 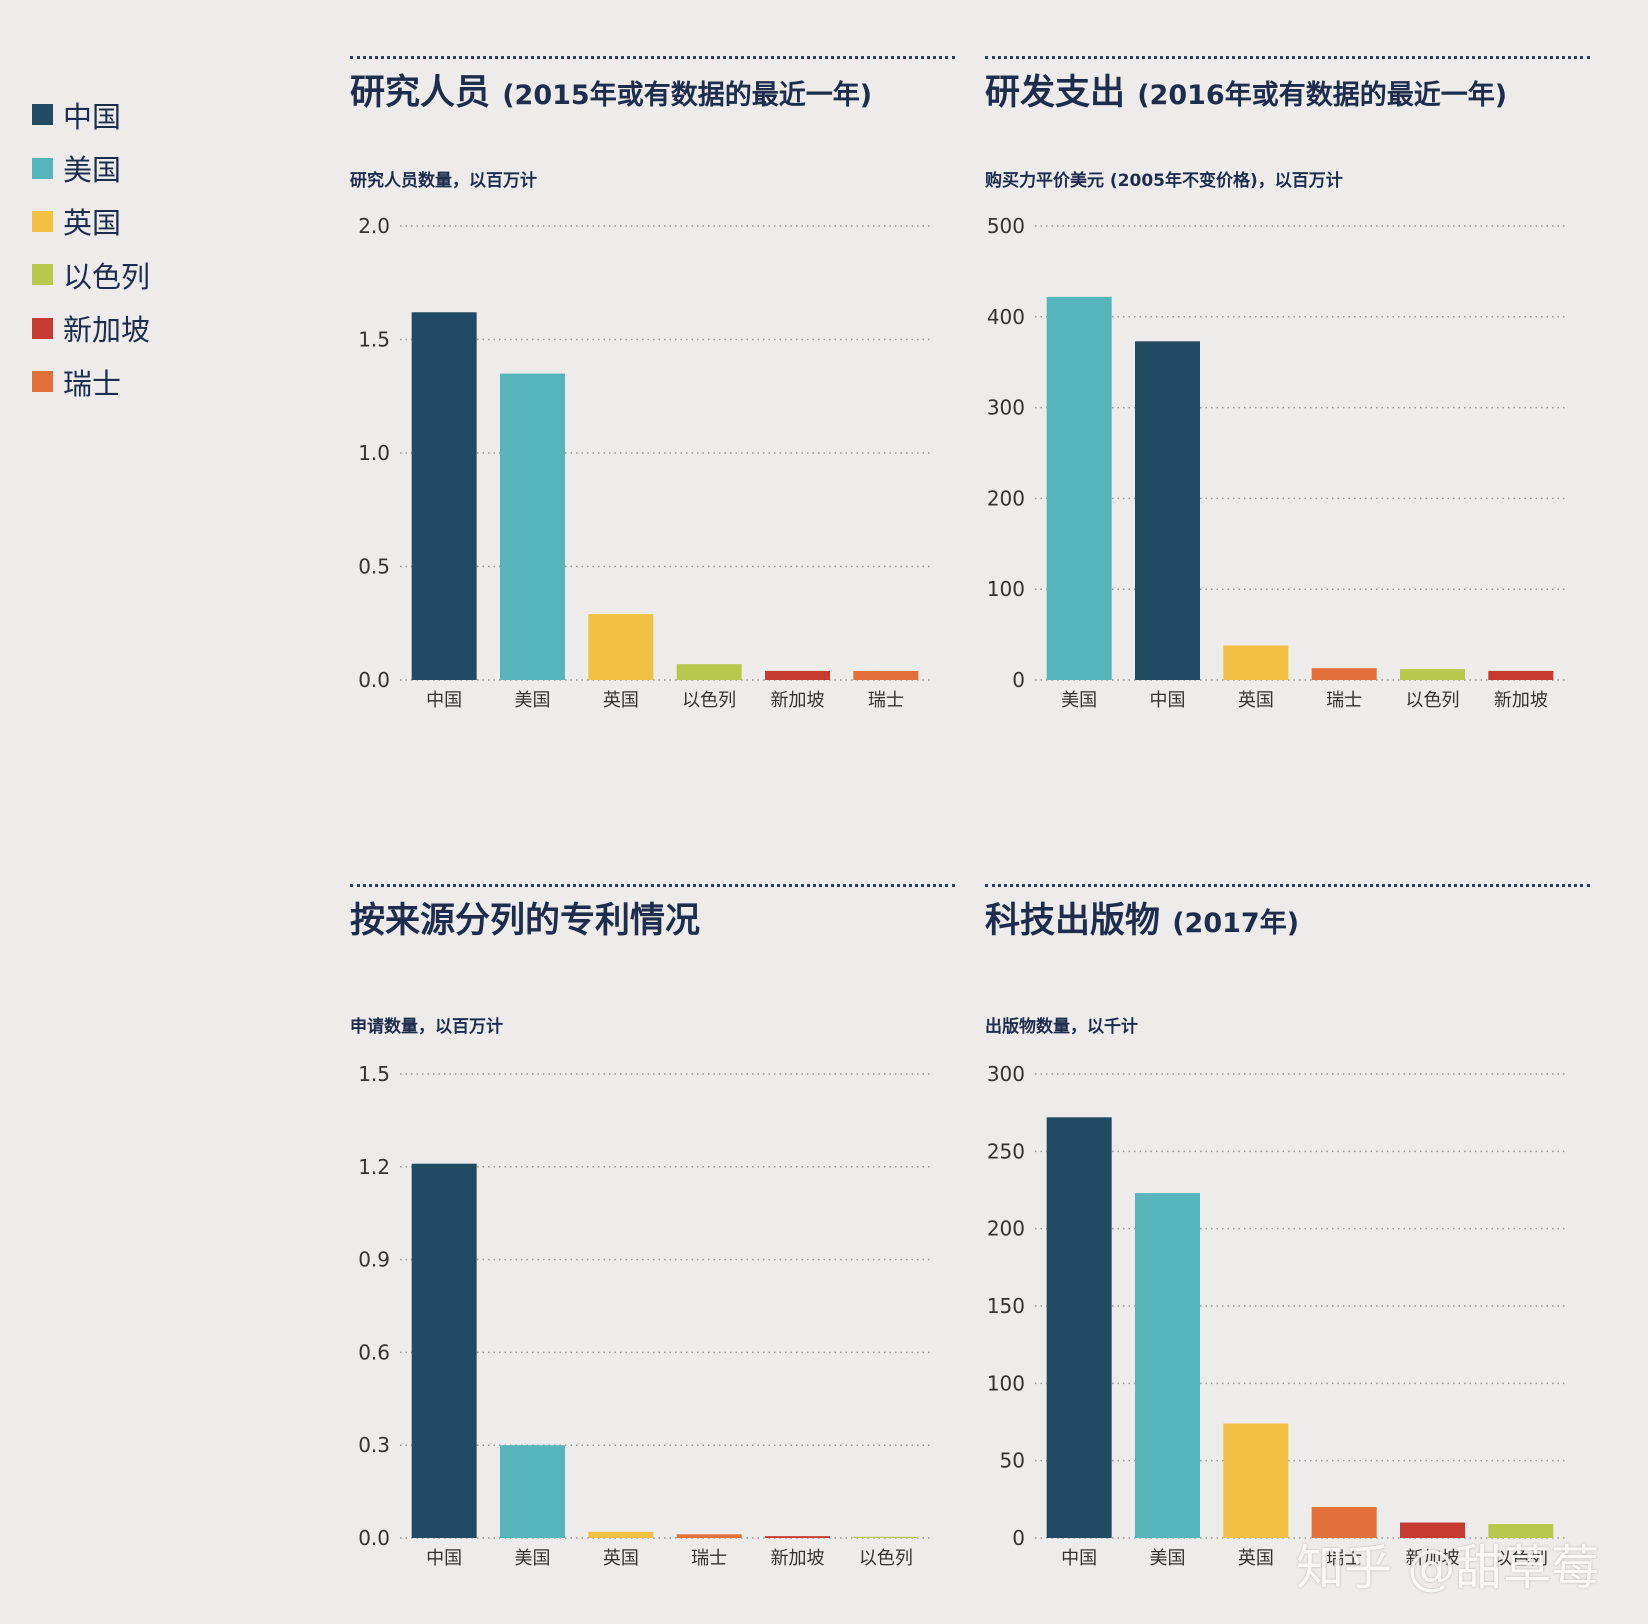 I want to click on y-tick-label: 0.6, so click(x=374, y=1352).